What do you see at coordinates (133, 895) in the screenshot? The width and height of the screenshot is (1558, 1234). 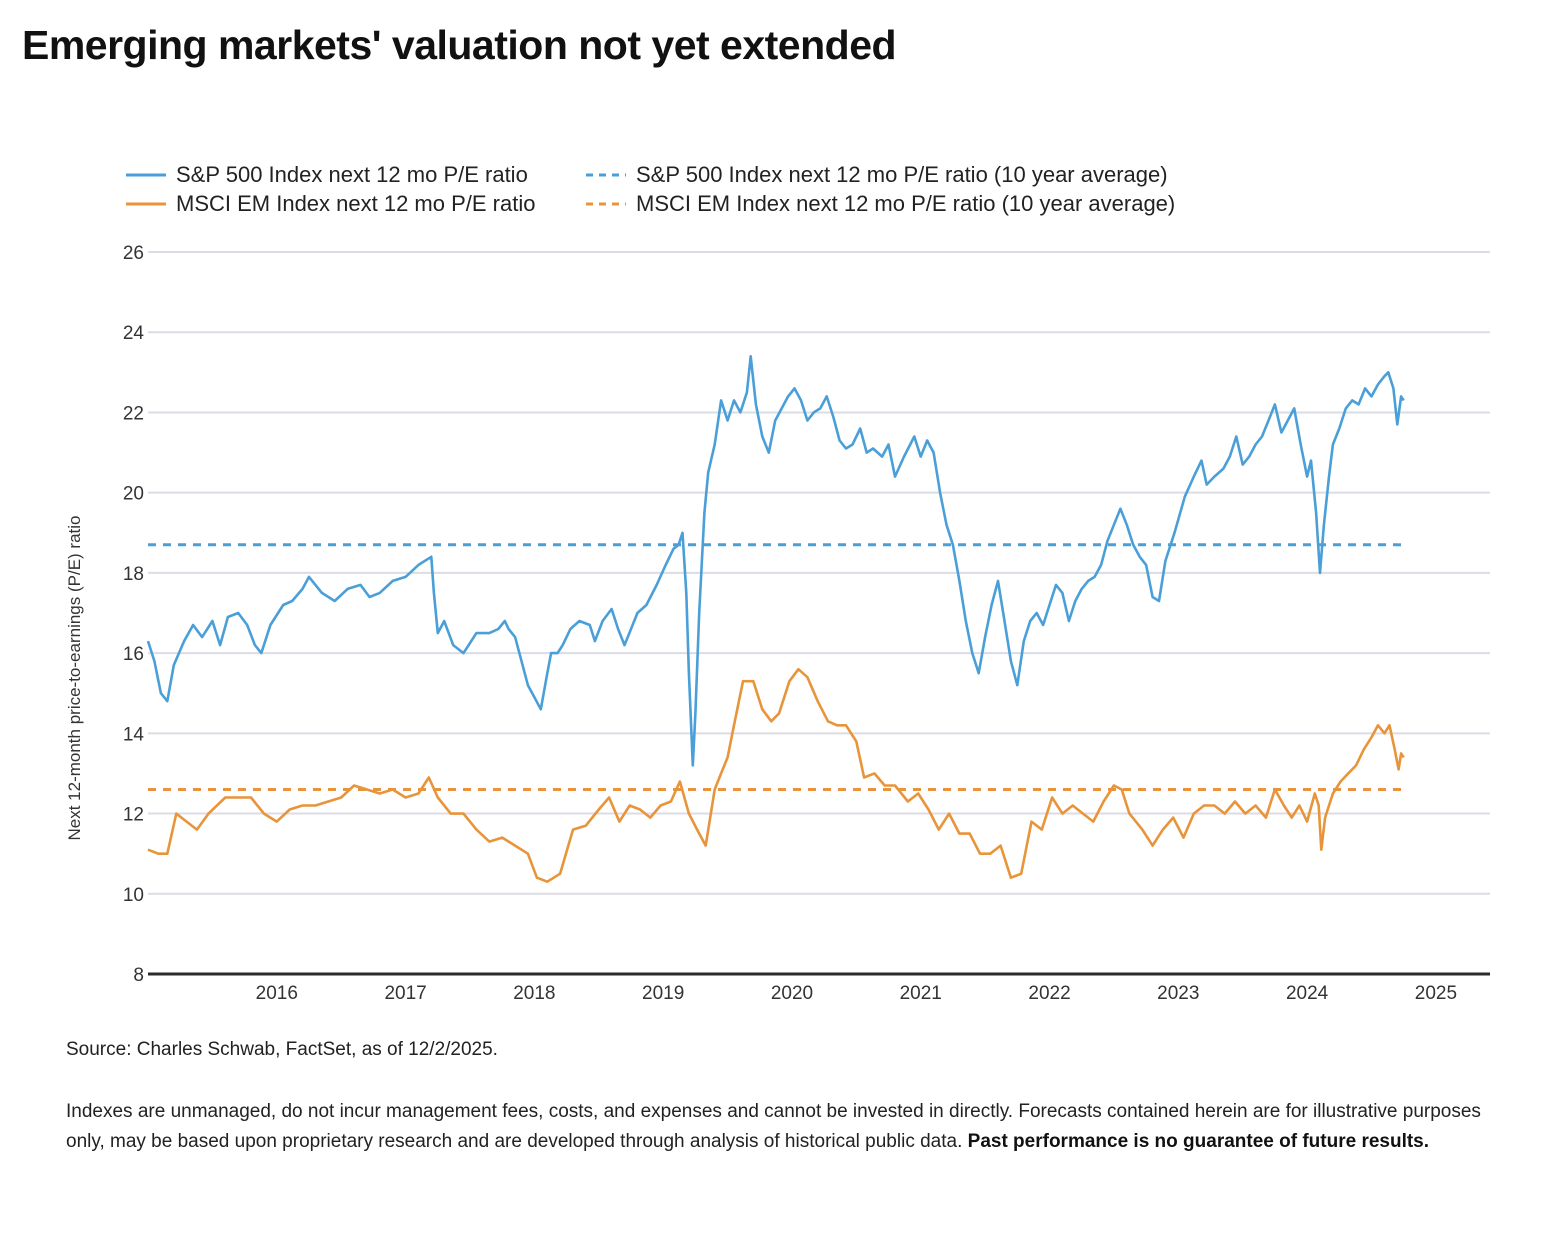 I see `y-tick-label: 10` at bounding box center [133, 895].